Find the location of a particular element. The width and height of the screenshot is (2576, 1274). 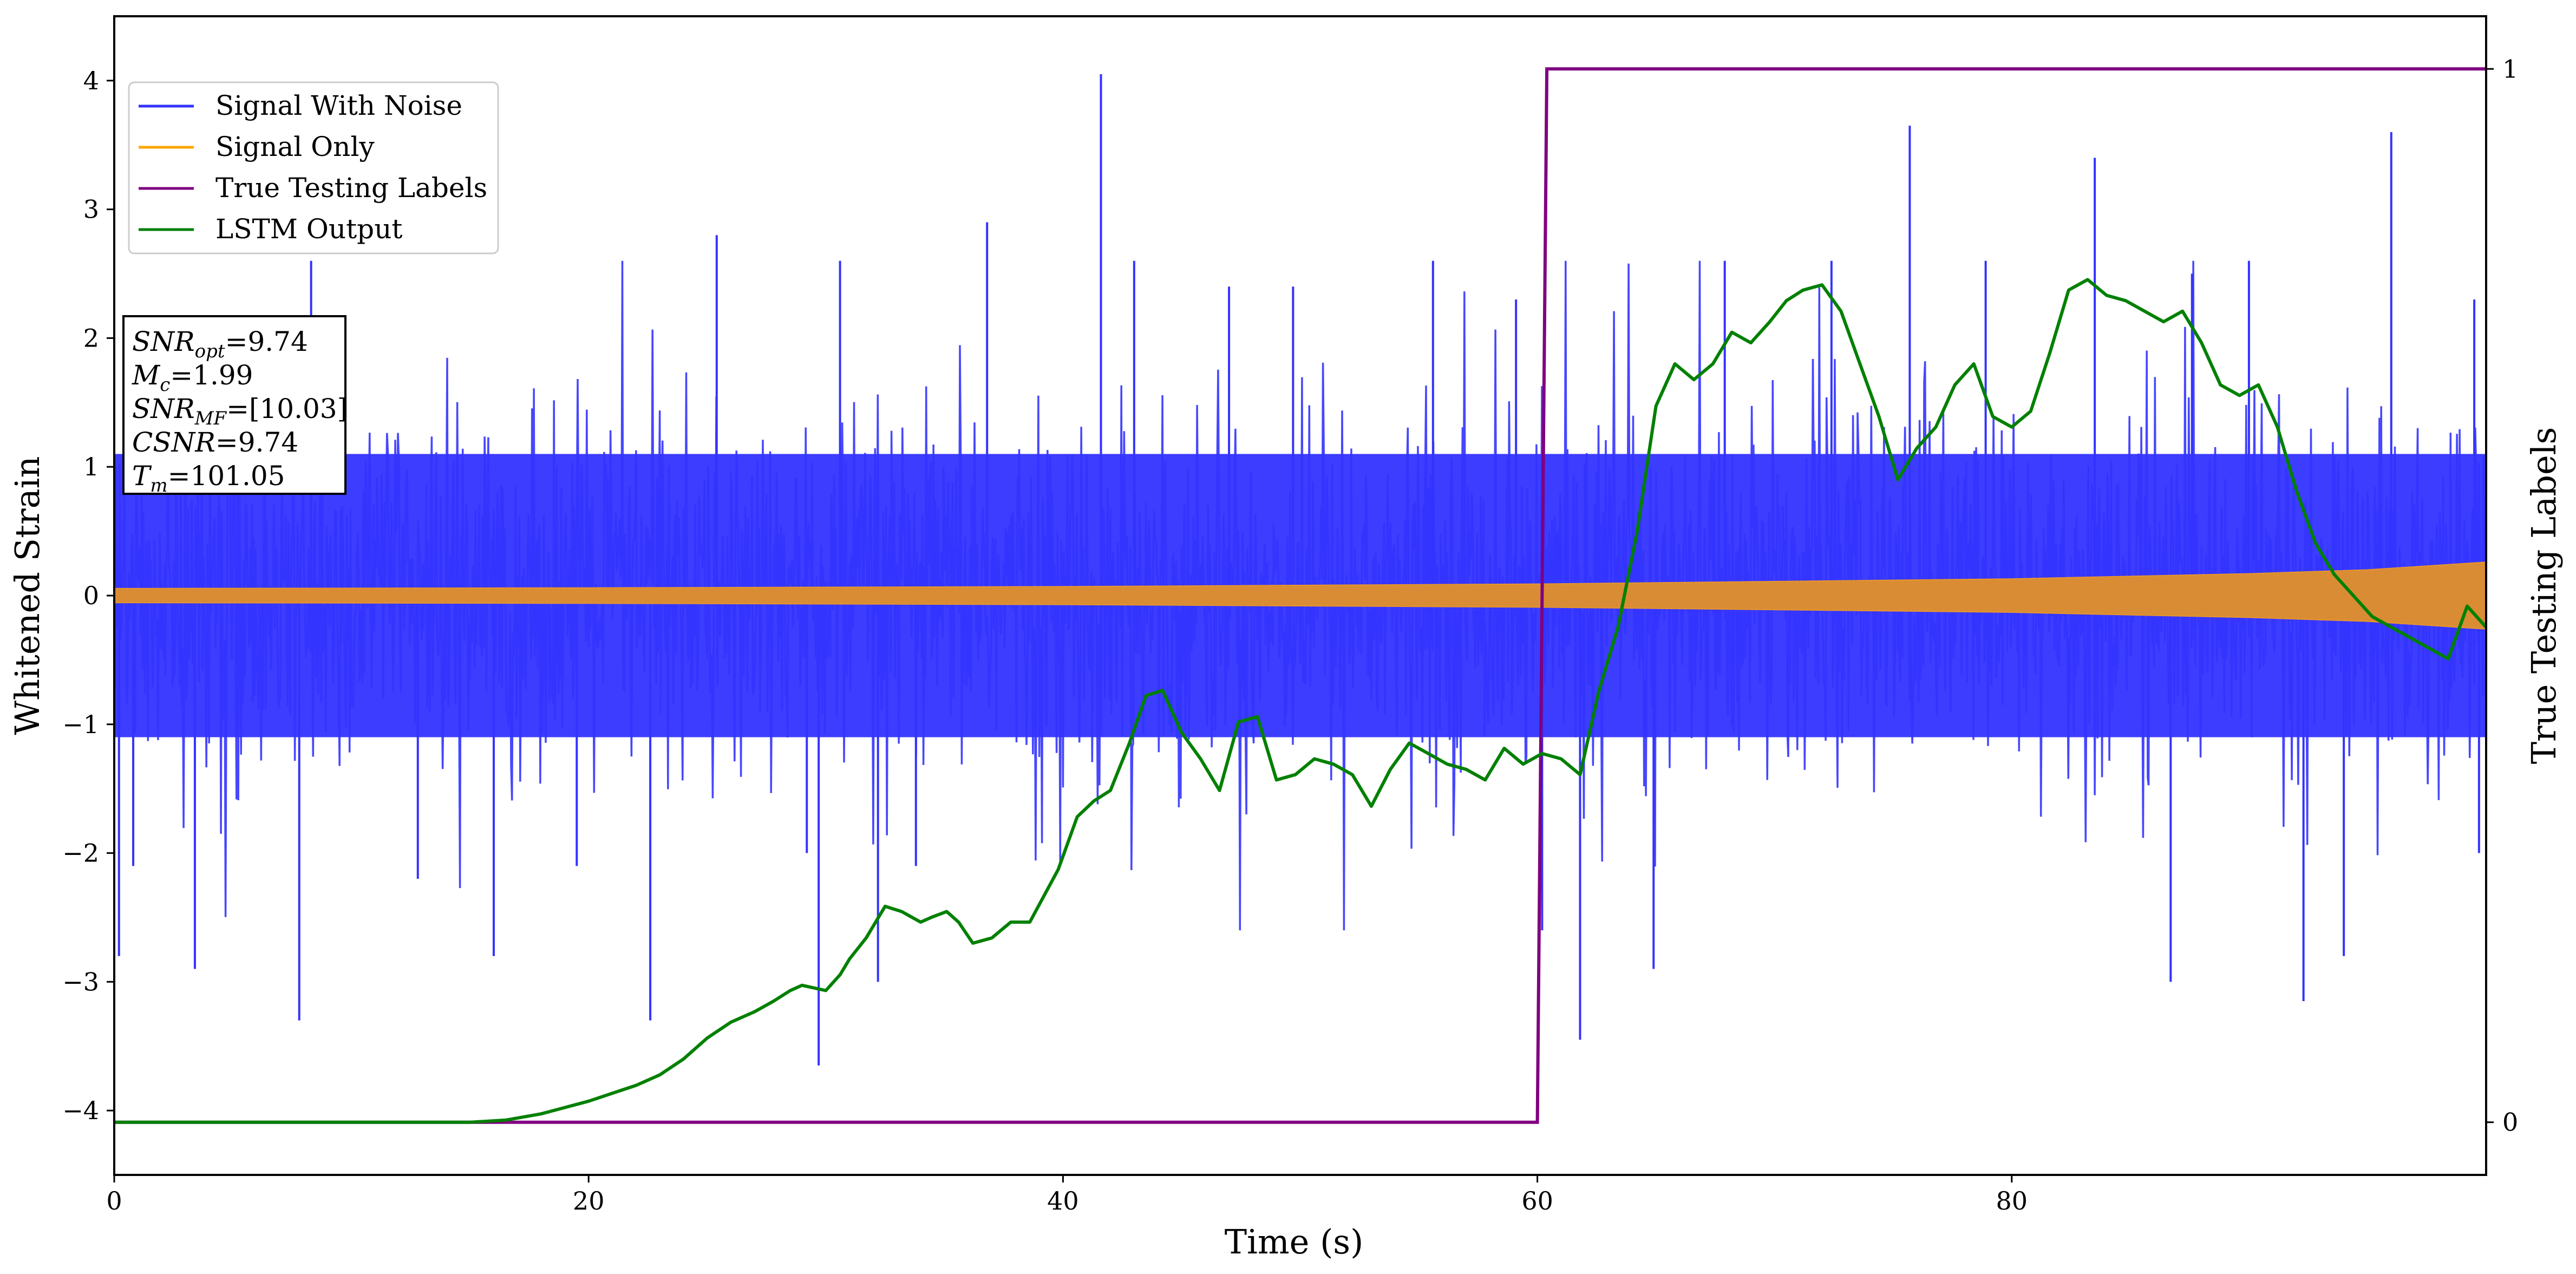

y-tick-label: −1 is located at coordinates (80, 724).